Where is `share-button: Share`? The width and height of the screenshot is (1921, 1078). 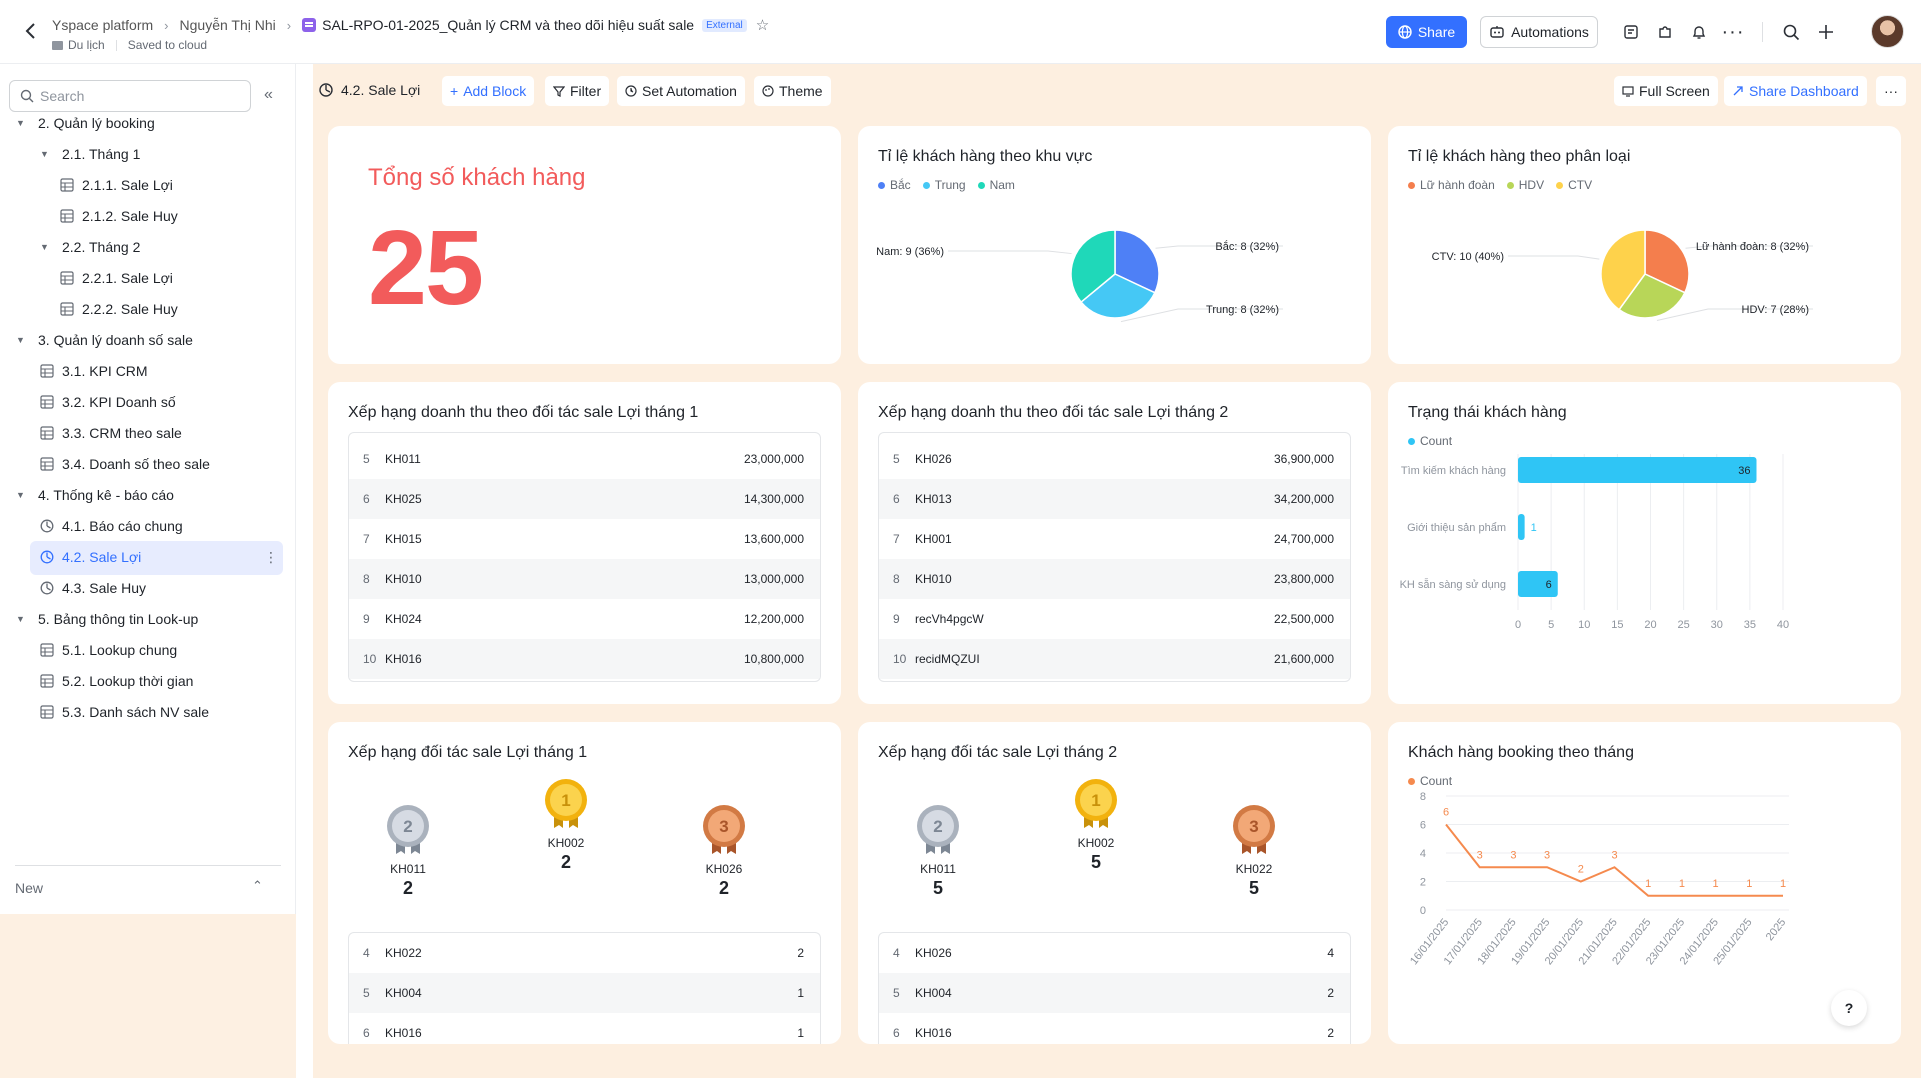
share-button: Share is located at coordinates (1426, 32).